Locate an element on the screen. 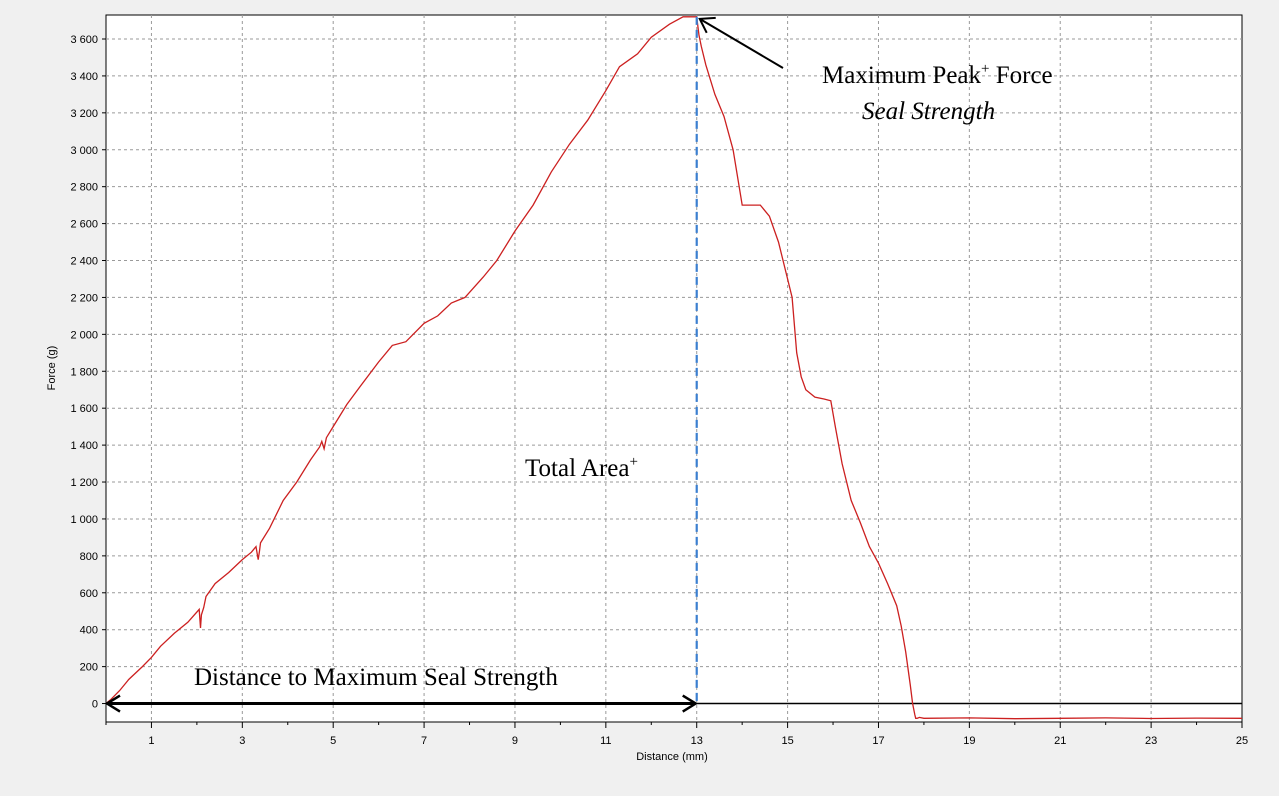  y-tick-label: 1 600 is located at coordinates (84, 409).